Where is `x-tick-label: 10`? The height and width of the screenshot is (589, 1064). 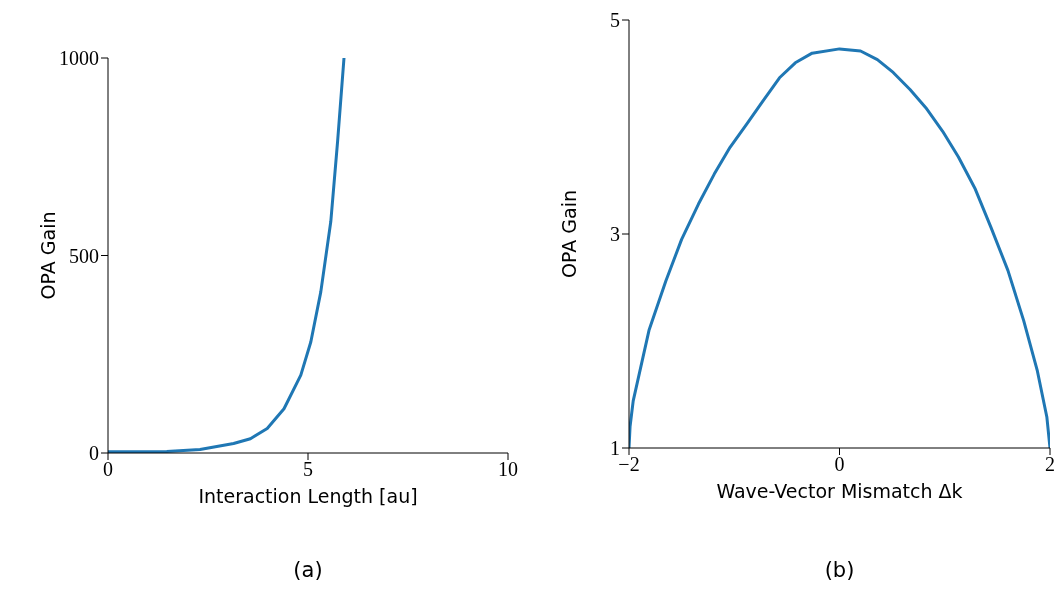
x-tick-label: 10 is located at coordinates (508, 469).